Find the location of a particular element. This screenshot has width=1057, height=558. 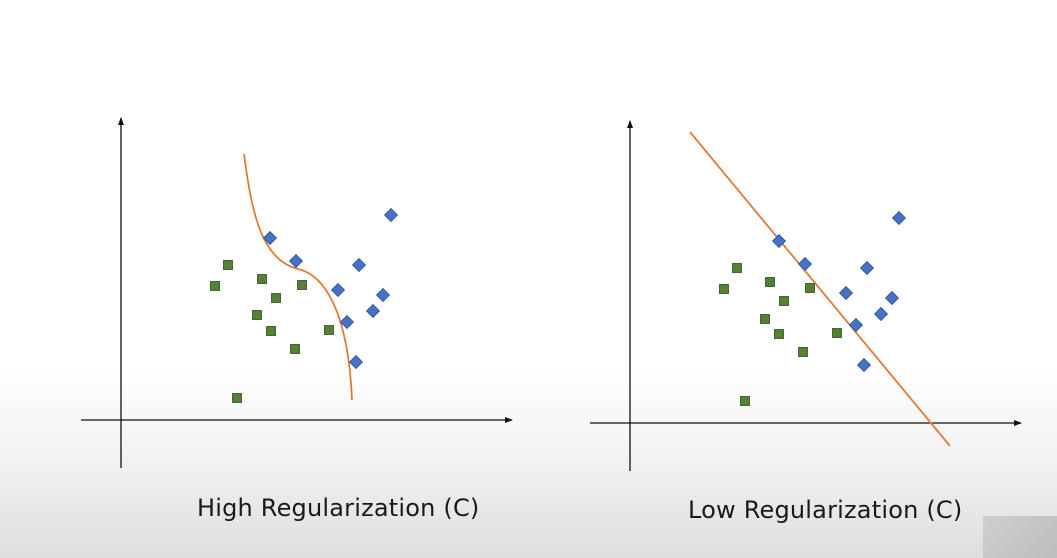

right-data-points is located at coordinates (813, 308).